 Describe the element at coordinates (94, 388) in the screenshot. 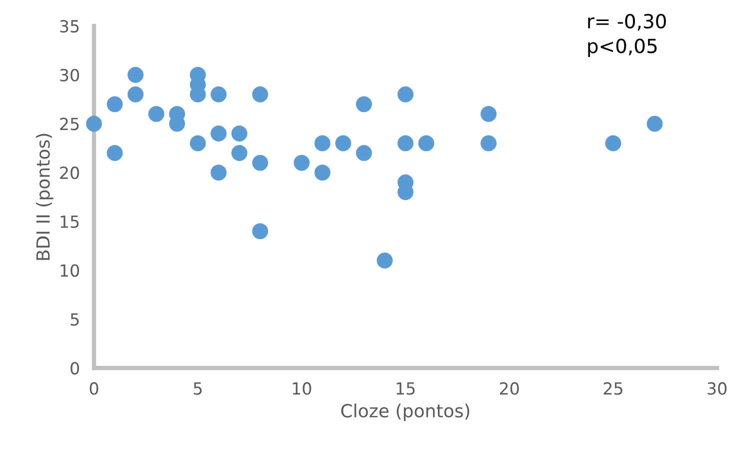

I see `x-tick-label: 0` at that location.